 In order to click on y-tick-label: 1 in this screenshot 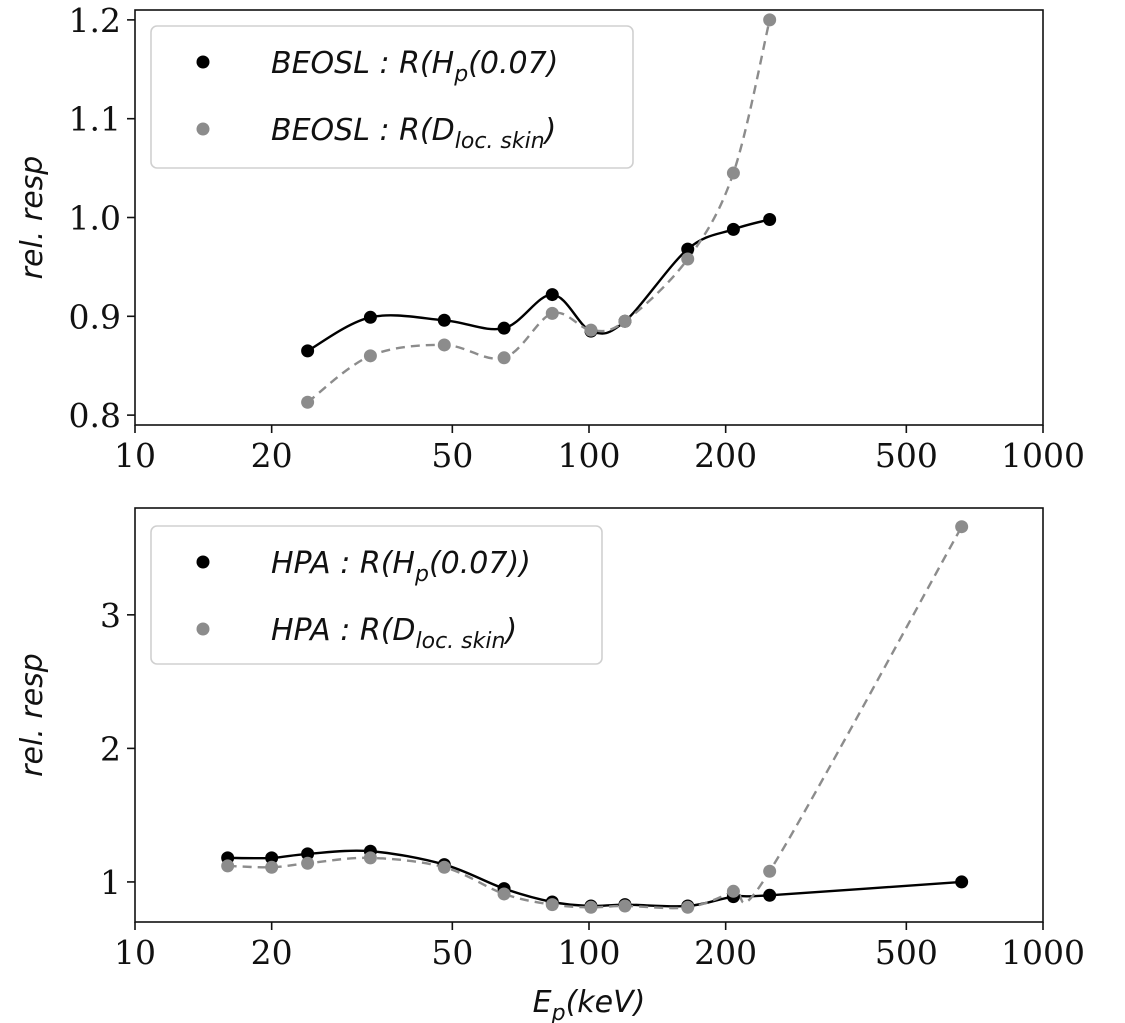, I will do `click(110, 882)`.